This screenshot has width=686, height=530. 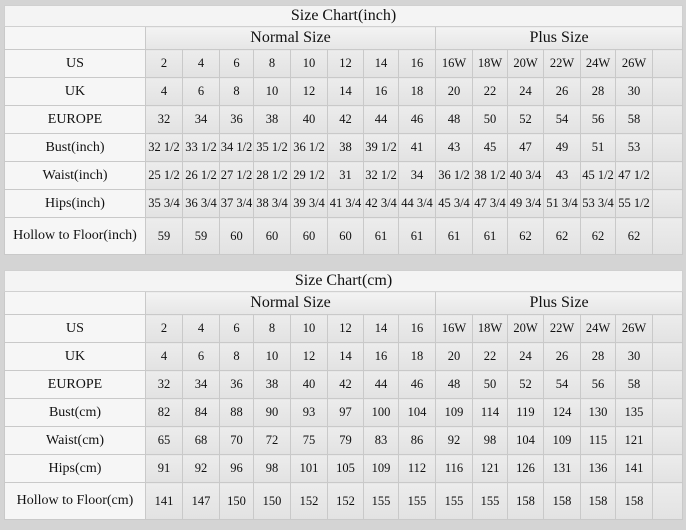 I want to click on size-value: 24W, so click(x=598, y=63).